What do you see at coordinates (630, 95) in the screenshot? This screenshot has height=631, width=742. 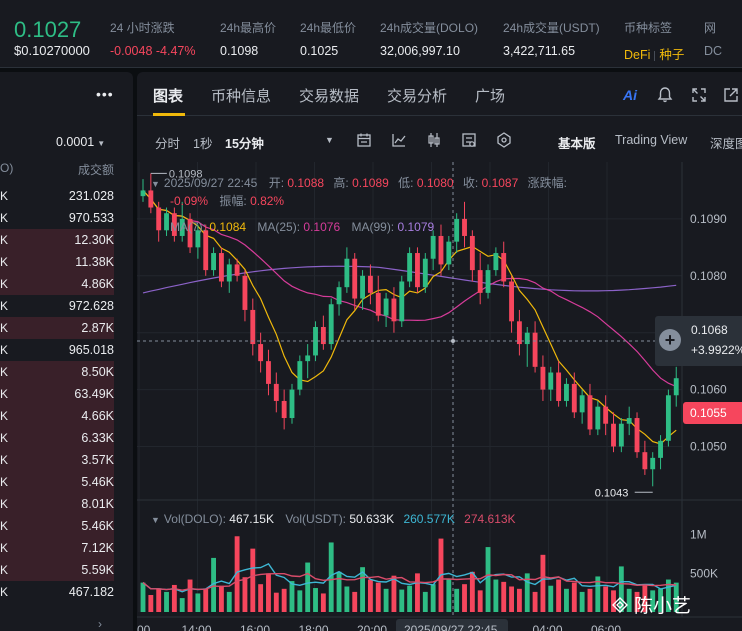 I see `ai-icon: Ai` at bounding box center [630, 95].